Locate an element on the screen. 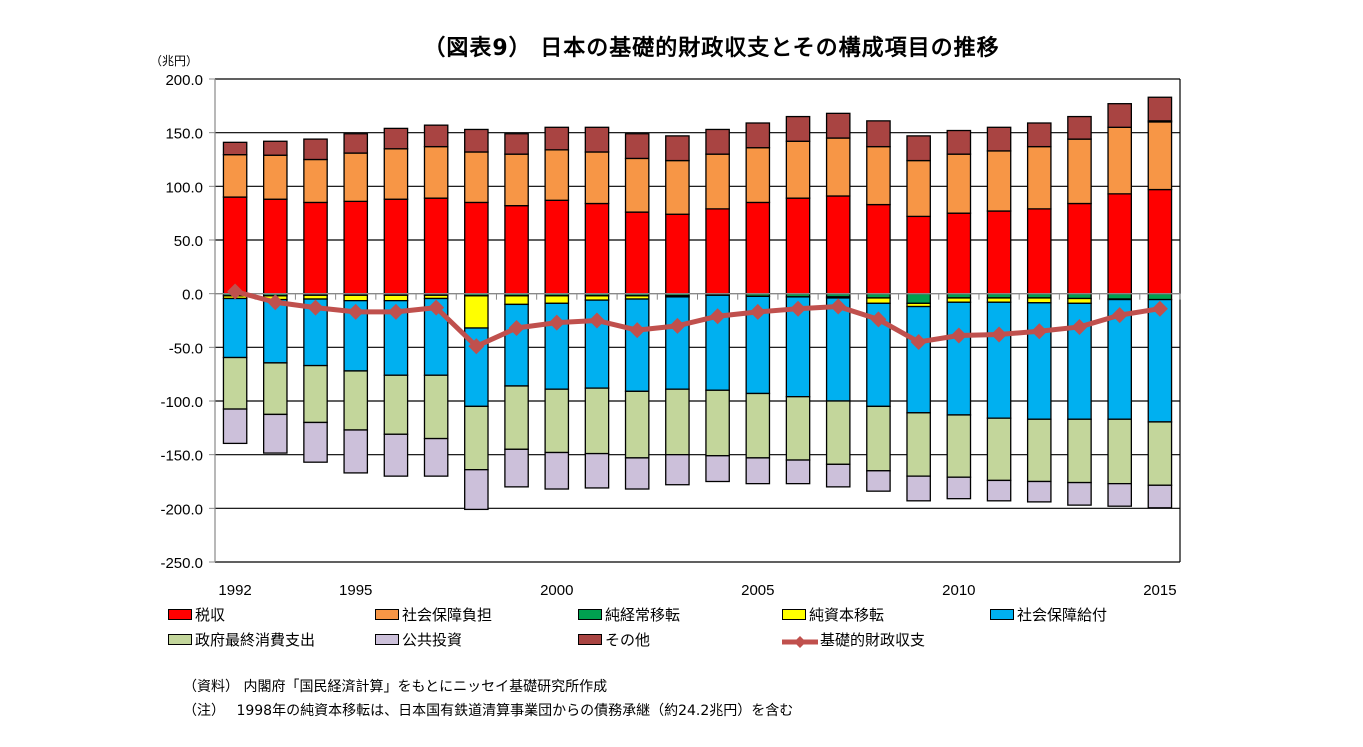  legend-label: 基礎的財政収支 is located at coordinates (873, 640).